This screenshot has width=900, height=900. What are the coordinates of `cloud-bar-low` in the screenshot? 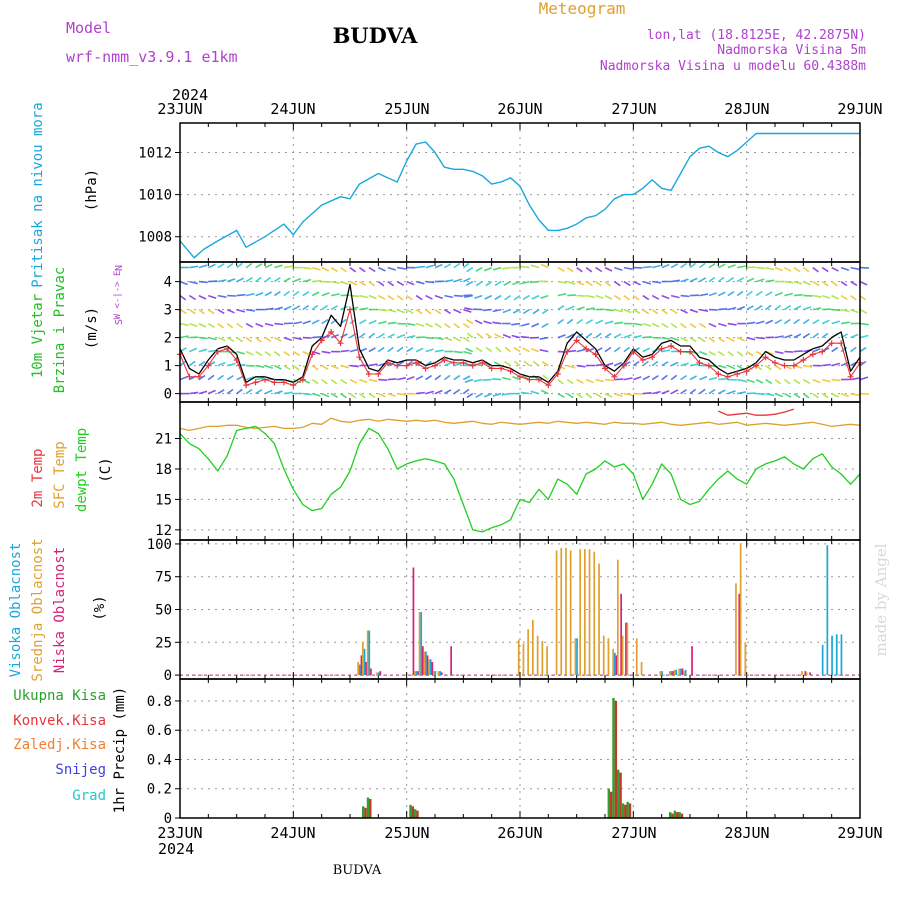 It's located at (380, 673).